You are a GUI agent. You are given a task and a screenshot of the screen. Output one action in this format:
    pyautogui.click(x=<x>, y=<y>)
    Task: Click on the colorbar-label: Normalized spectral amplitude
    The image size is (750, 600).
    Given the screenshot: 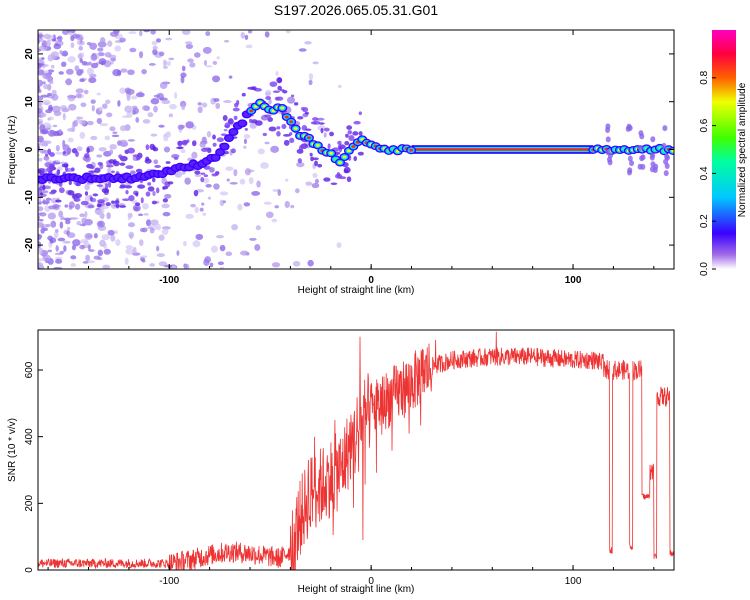 What is the action you would take?
    pyautogui.click(x=742, y=149)
    